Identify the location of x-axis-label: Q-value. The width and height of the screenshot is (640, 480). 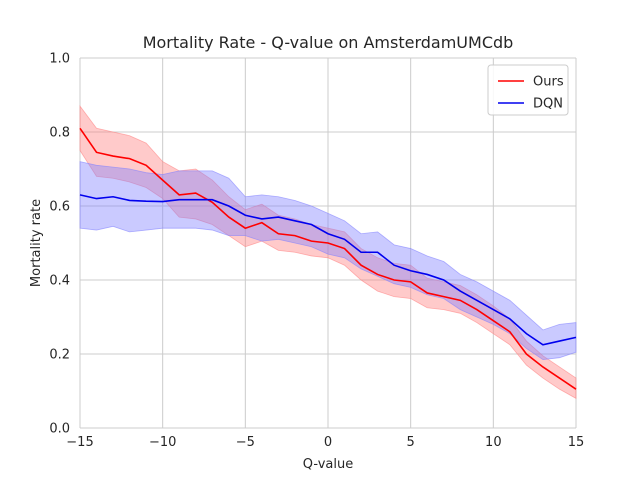
(328, 464).